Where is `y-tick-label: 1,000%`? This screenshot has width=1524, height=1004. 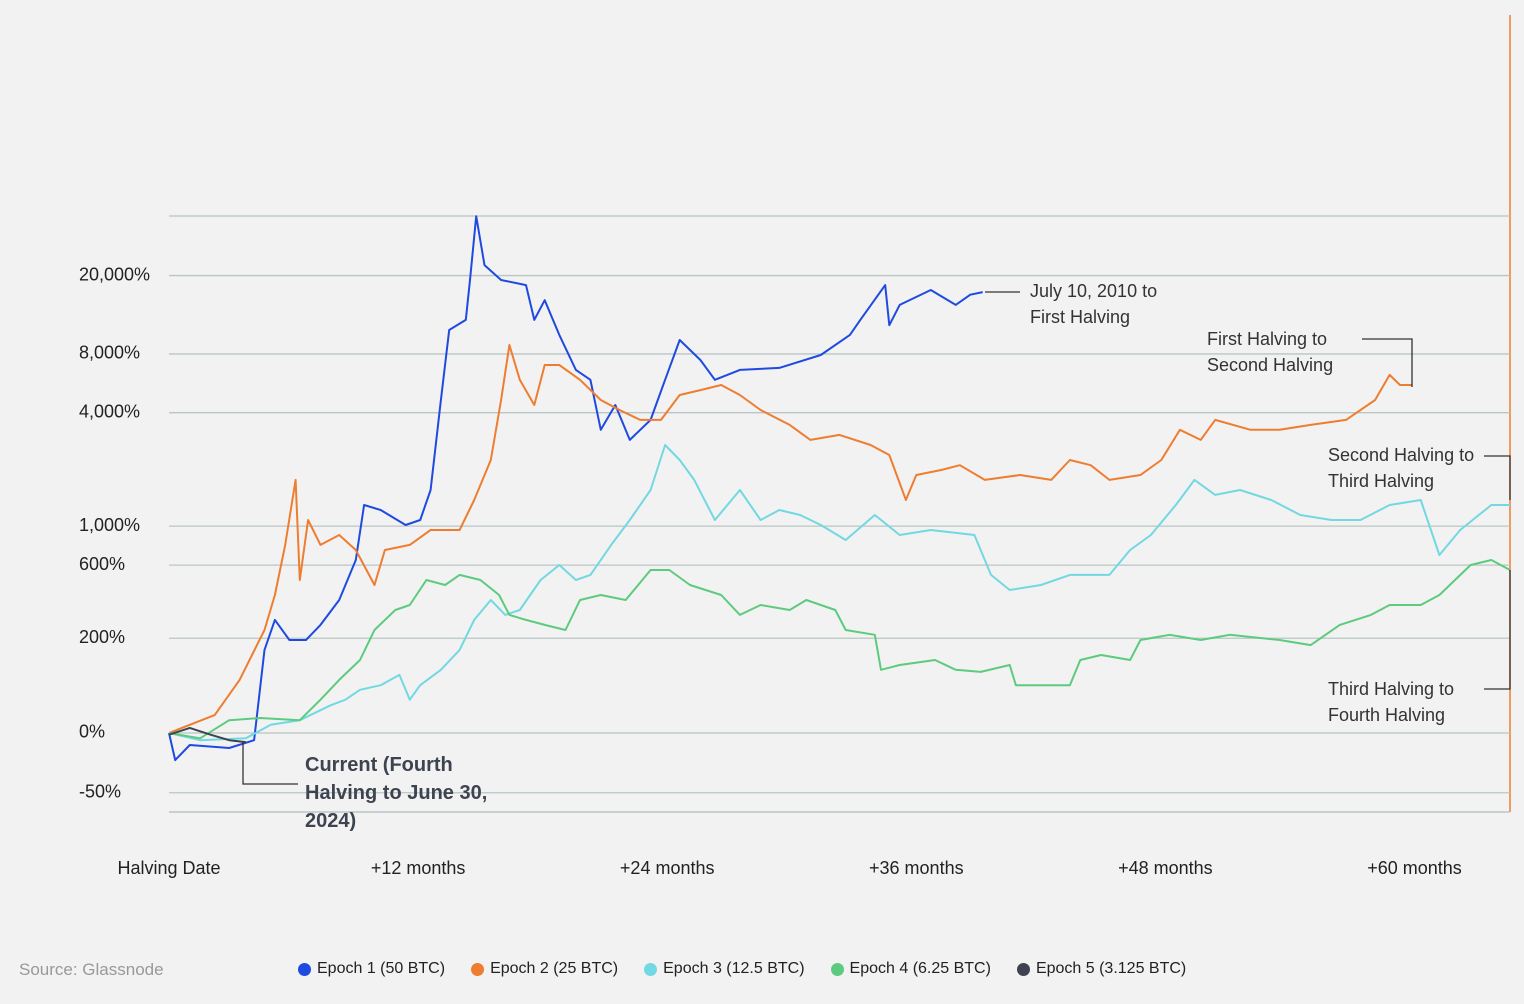
y-tick-label: 1,000% is located at coordinates (109, 525).